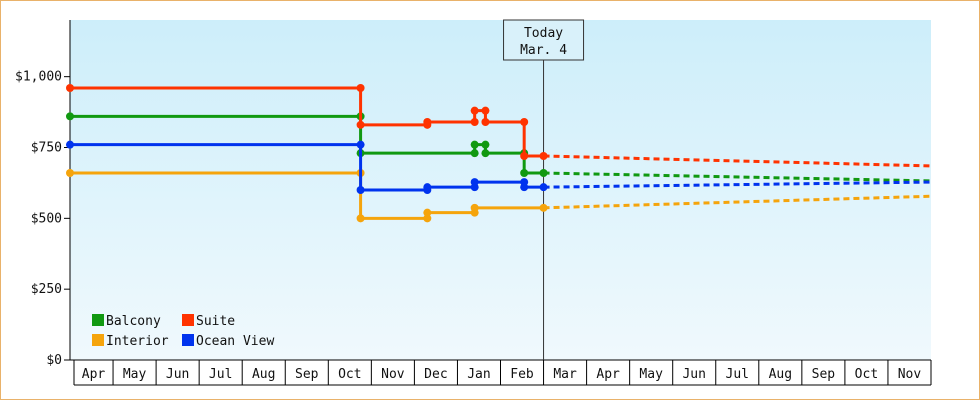 Image resolution: width=980 pixels, height=400 pixels. I want to click on today-box, so click(544, 40).